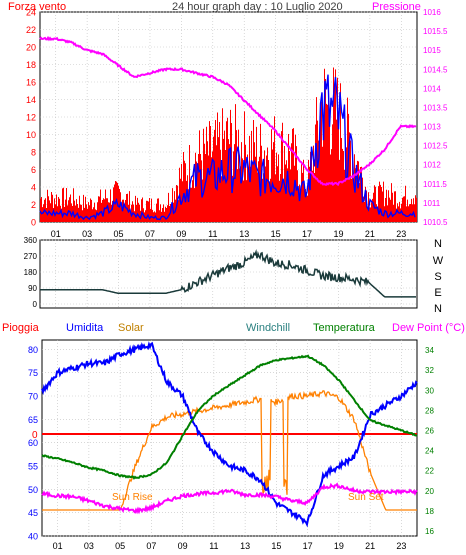 The height and width of the screenshot is (555, 466). What do you see at coordinates (33, 420) in the screenshot?
I see `humidity-tick-label: 65` at bounding box center [33, 420].